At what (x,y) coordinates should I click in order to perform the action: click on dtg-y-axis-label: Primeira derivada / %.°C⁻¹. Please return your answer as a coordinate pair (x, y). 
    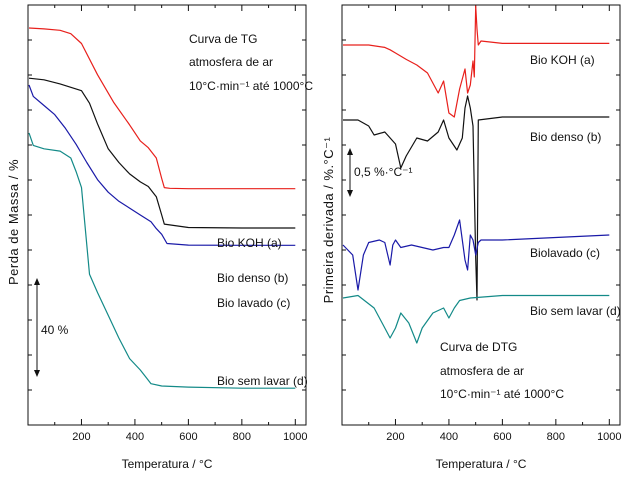
    Looking at the image, I should click on (328, 220).